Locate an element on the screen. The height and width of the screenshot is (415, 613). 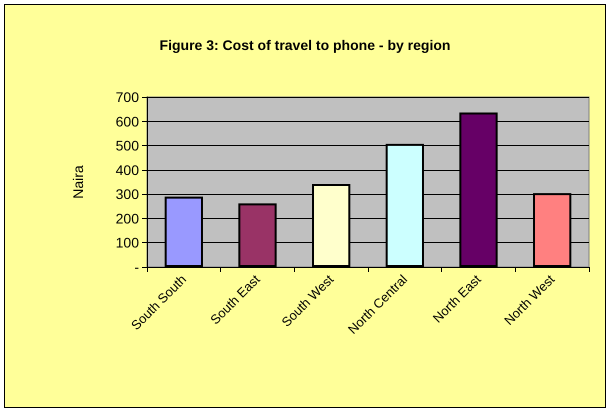
y-tick-label: 700 is located at coordinates (128, 97).